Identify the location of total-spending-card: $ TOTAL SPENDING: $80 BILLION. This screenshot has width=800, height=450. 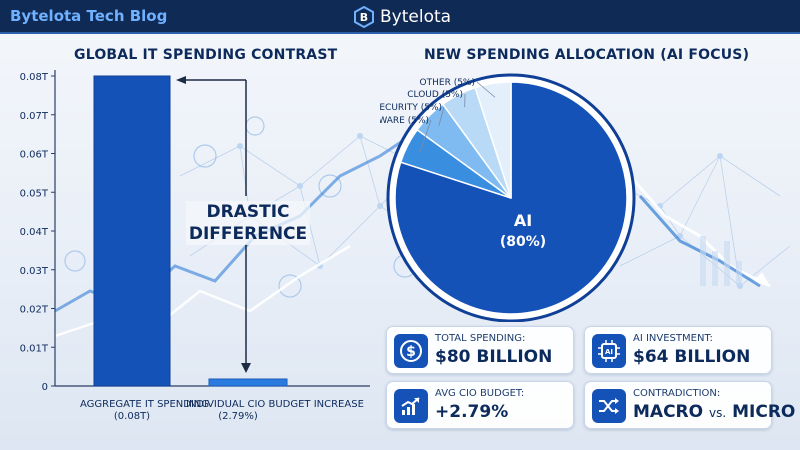
(480, 350).